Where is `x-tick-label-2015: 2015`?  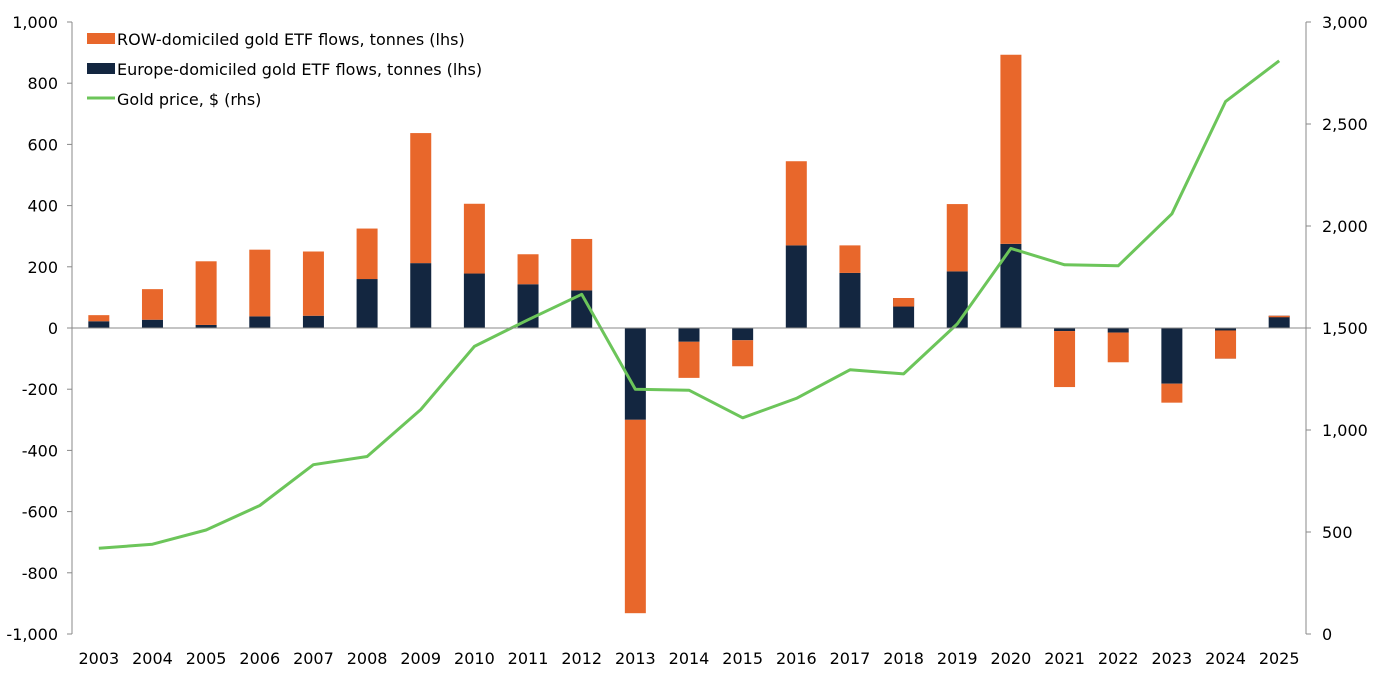
x-tick-label-2015: 2015 is located at coordinates (742, 658).